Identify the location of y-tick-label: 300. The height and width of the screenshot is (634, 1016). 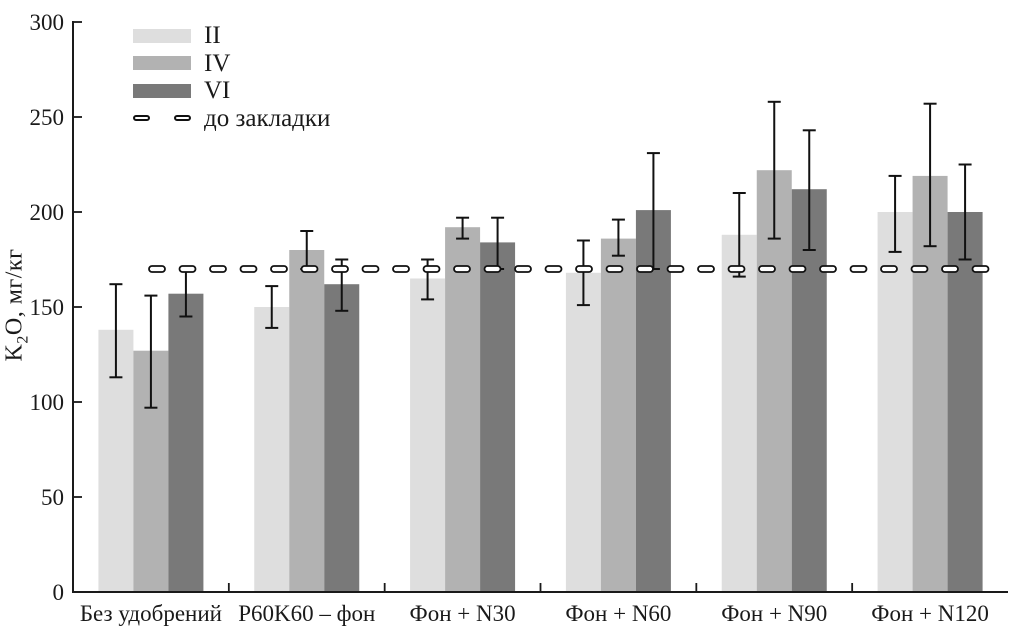
(47, 22).